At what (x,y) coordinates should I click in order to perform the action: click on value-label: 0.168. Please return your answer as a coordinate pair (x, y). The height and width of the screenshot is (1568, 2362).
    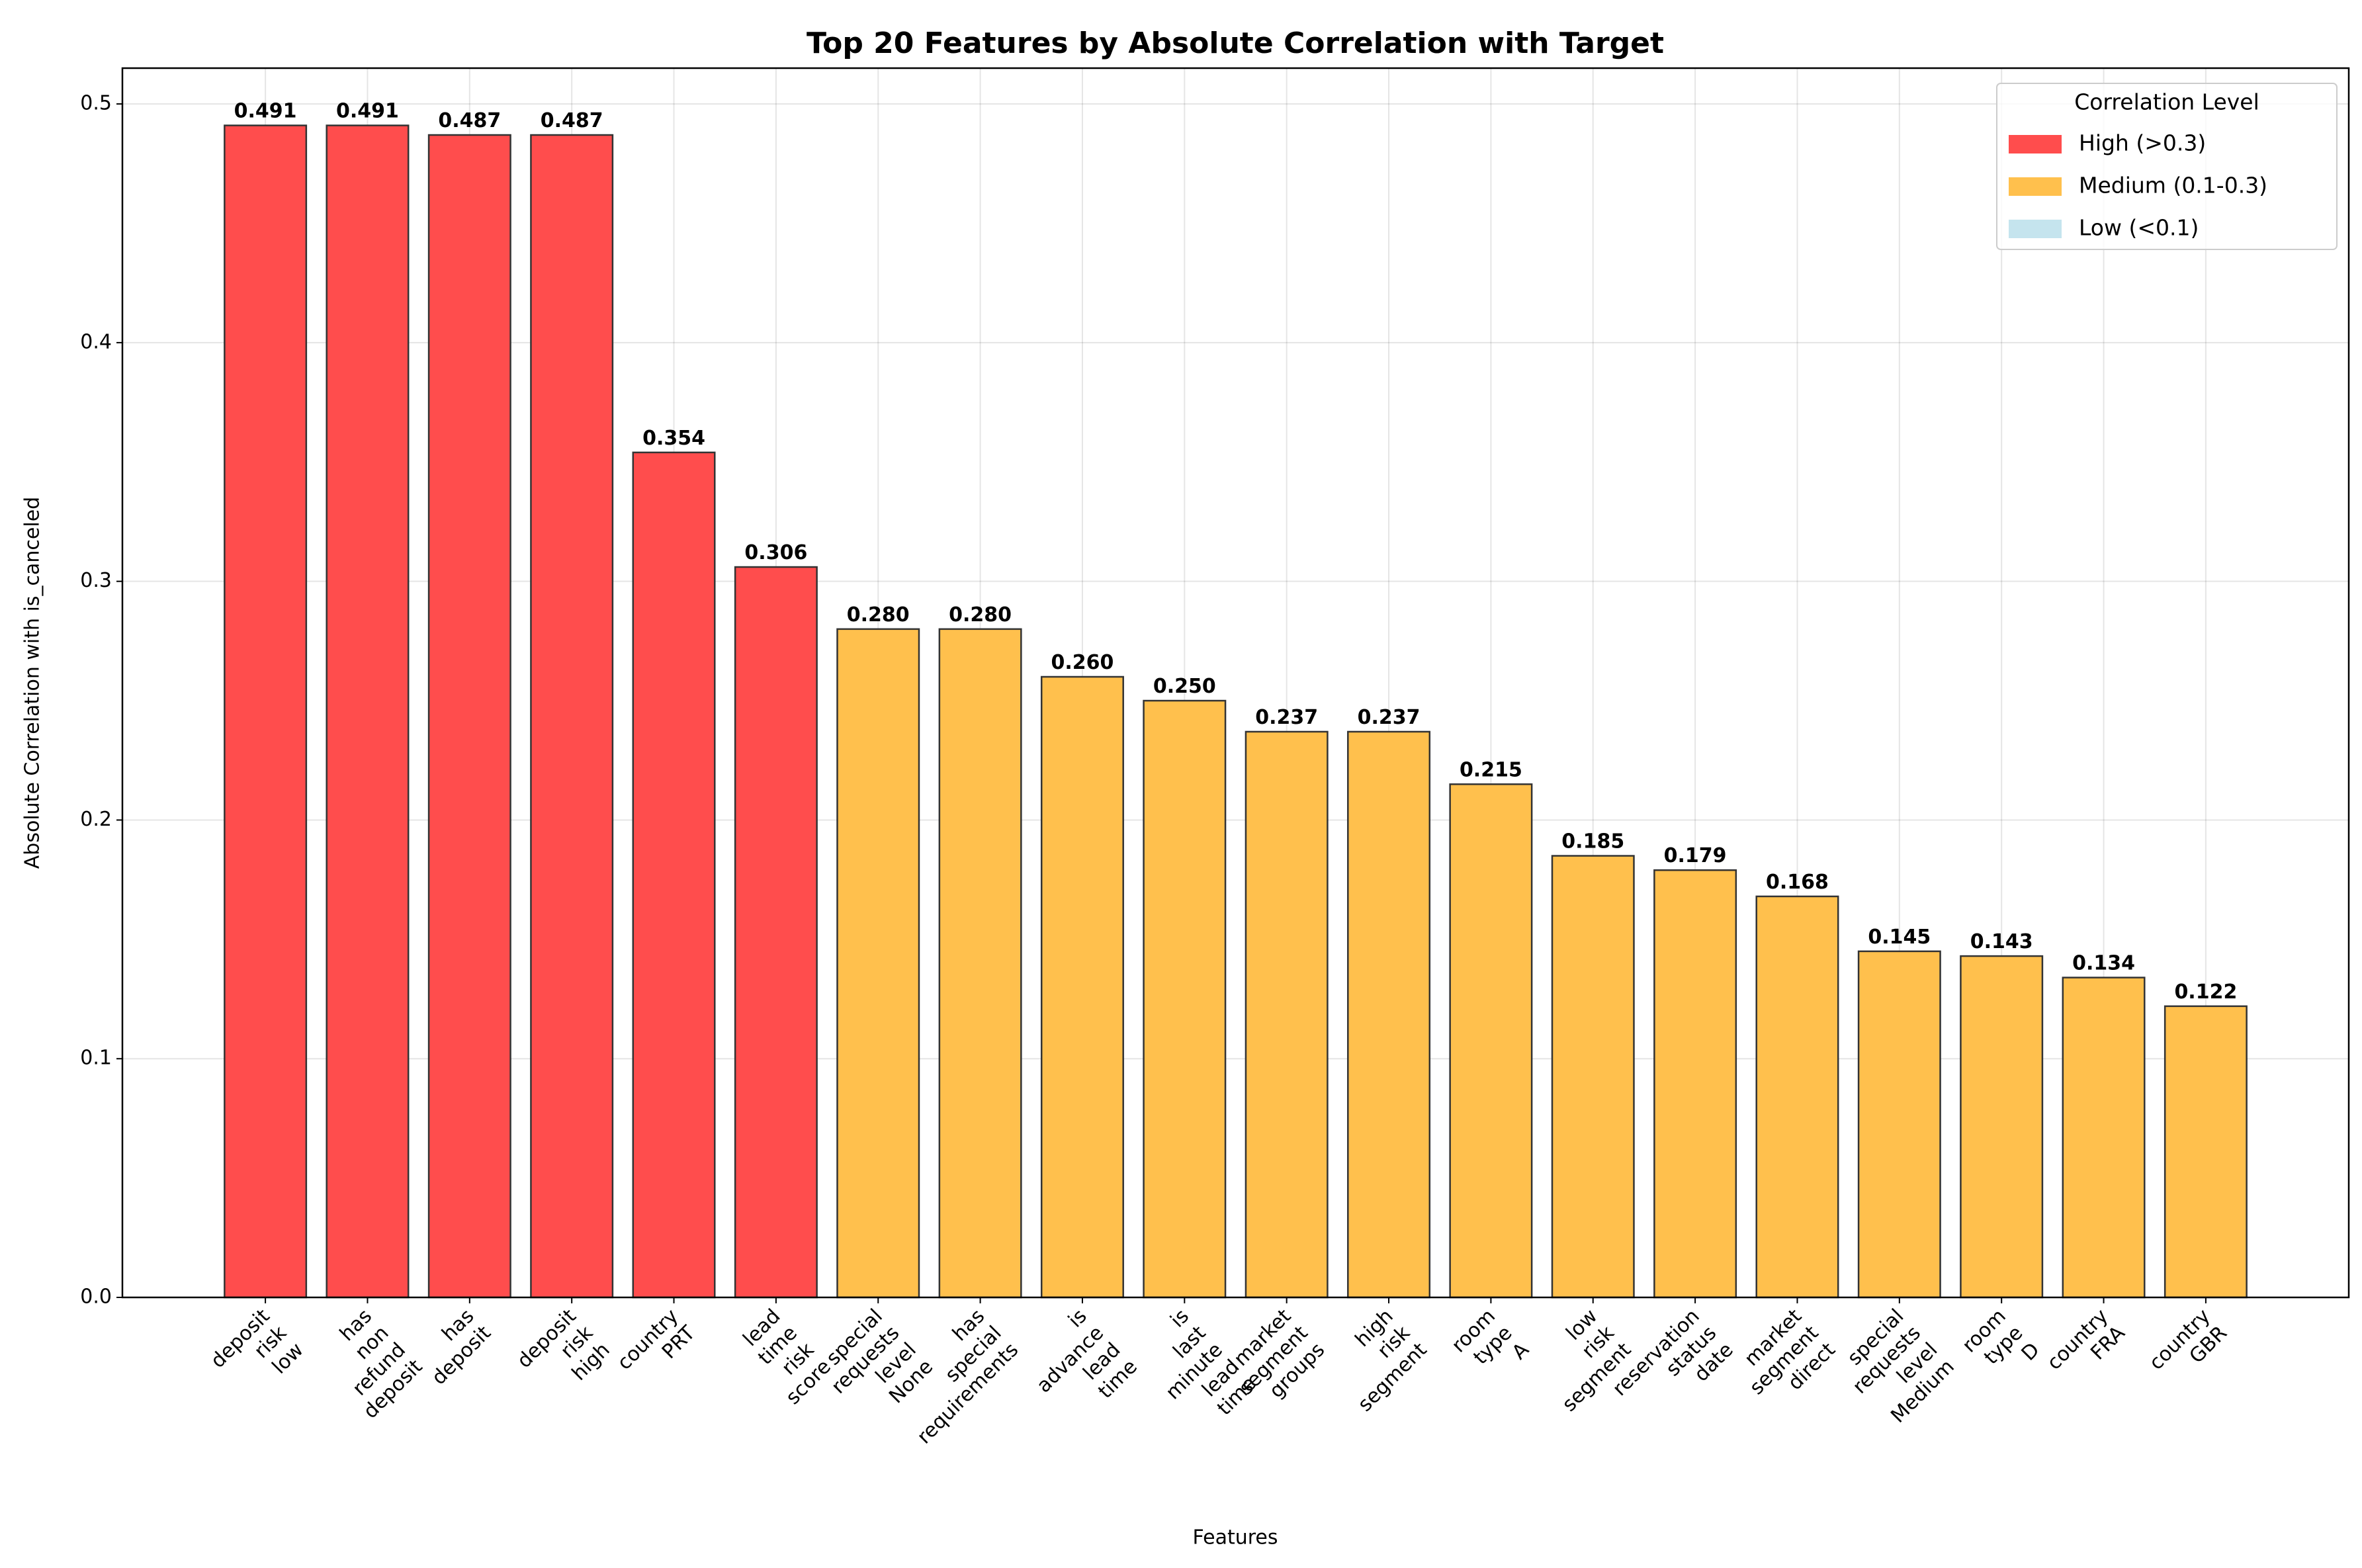
    Looking at the image, I should click on (1797, 882).